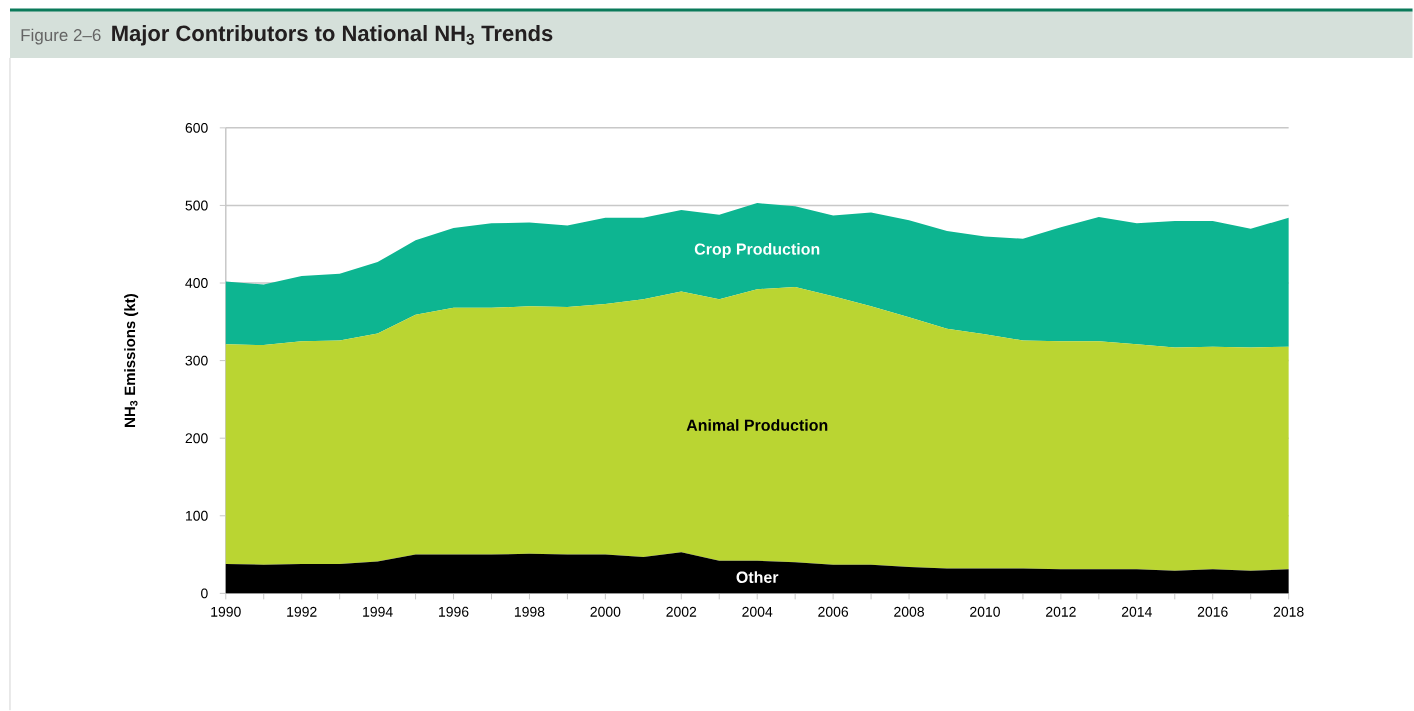 This screenshot has width=1414, height=711. Describe the element at coordinates (196, 438) in the screenshot. I see `y-tick-label: 200` at that location.